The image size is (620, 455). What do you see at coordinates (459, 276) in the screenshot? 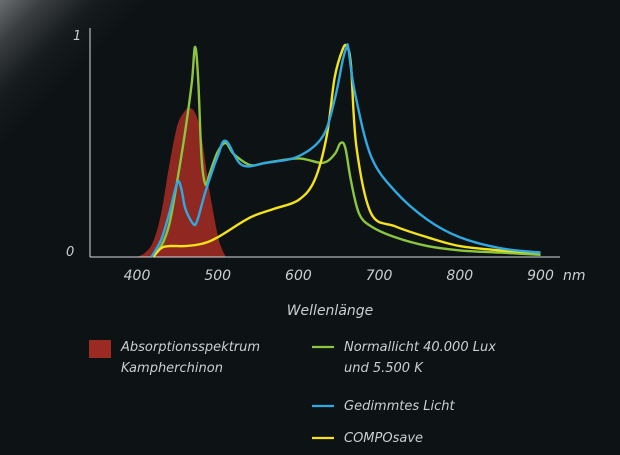
I see `x-tick-label: 800` at bounding box center [459, 276].